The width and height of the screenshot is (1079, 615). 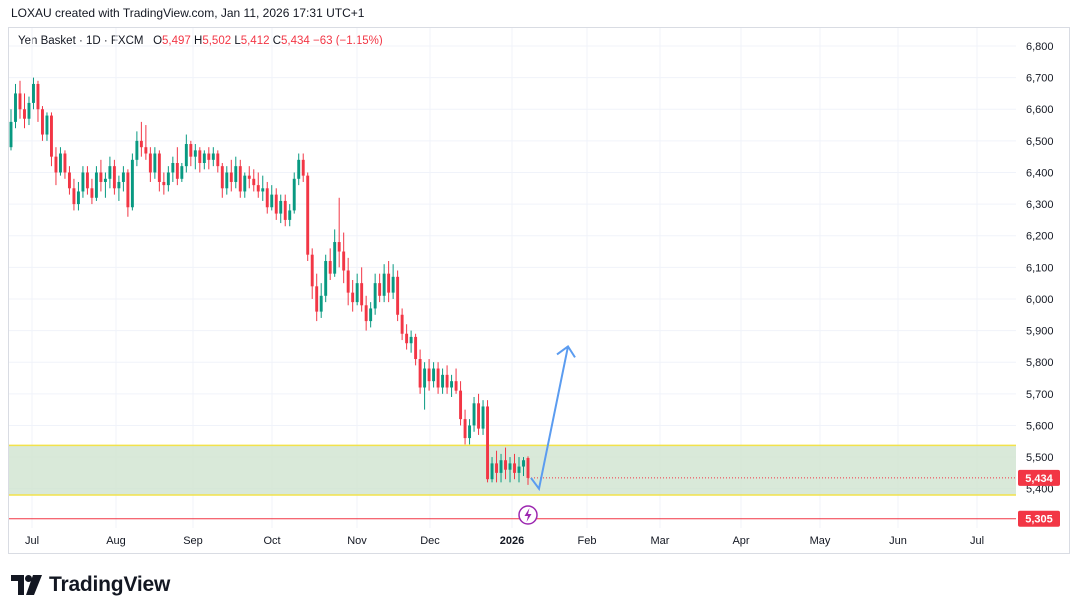 What do you see at coordinates (90, 585) in the screenshot?
I see `tradingview-logo: TradingView` at bounding box center [90, 585].